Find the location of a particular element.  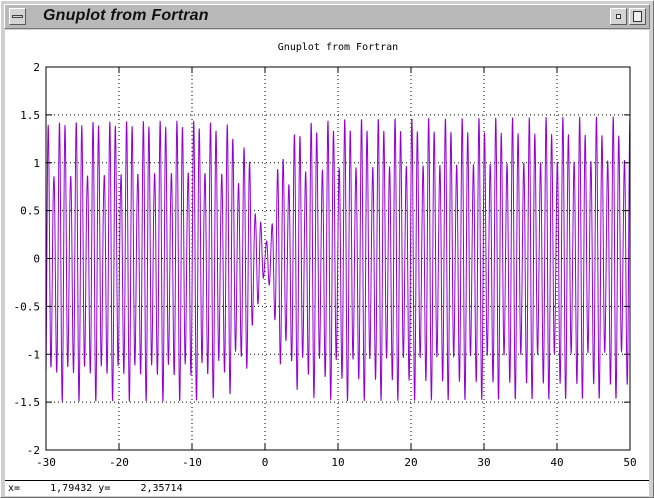

y-tick-label: -2 is located at coordinates (33, 450).